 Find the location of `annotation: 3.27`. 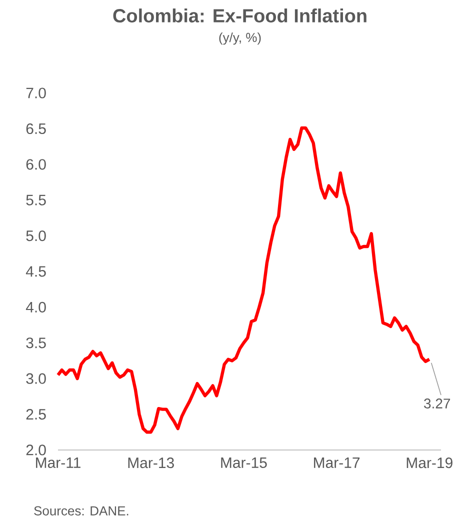

annotation: 3.27 is located at coordinates (437, 403).